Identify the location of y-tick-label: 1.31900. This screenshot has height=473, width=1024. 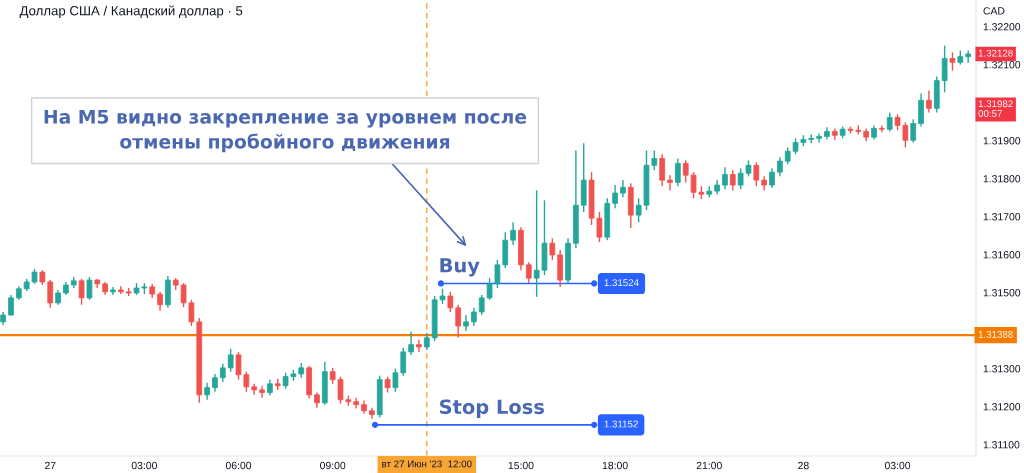
(1002, 141).